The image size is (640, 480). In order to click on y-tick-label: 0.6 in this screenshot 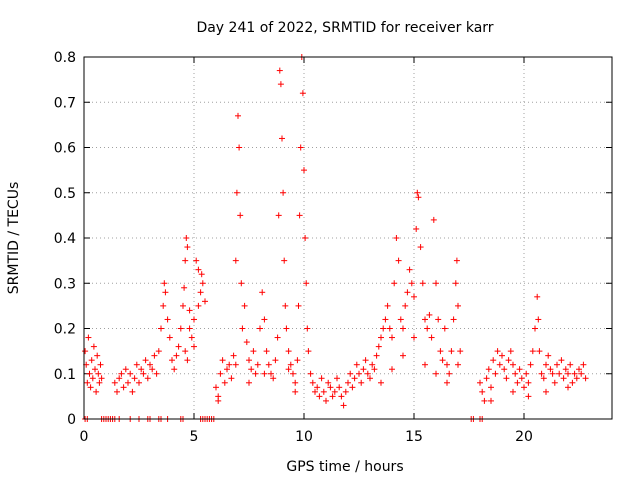, I will do `click(65, 149)`.